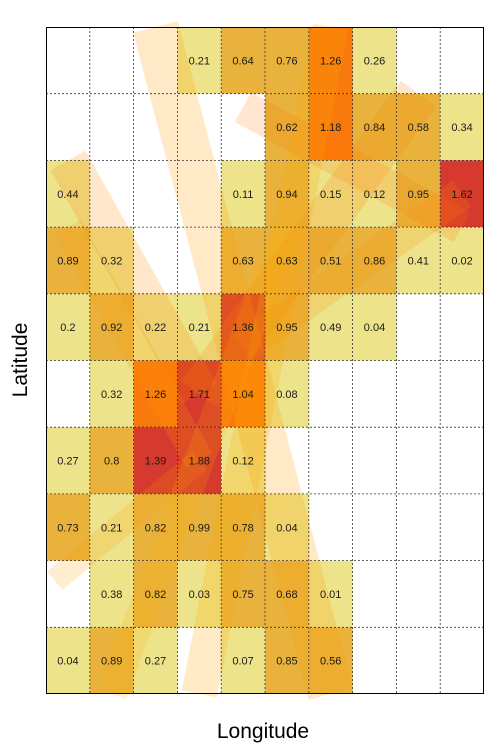 This screenshot has width=500, height=750. I want to click on cell-value-label: 0.62, so click(286, 128).